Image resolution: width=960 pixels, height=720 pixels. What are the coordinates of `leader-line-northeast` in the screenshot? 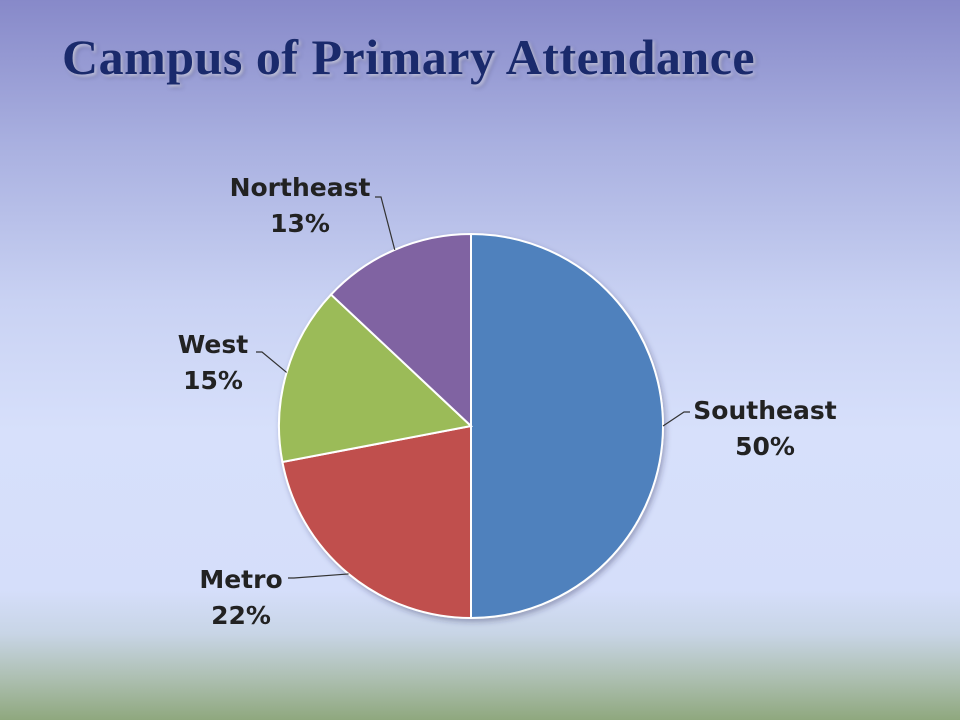 It's located at (385, 223).